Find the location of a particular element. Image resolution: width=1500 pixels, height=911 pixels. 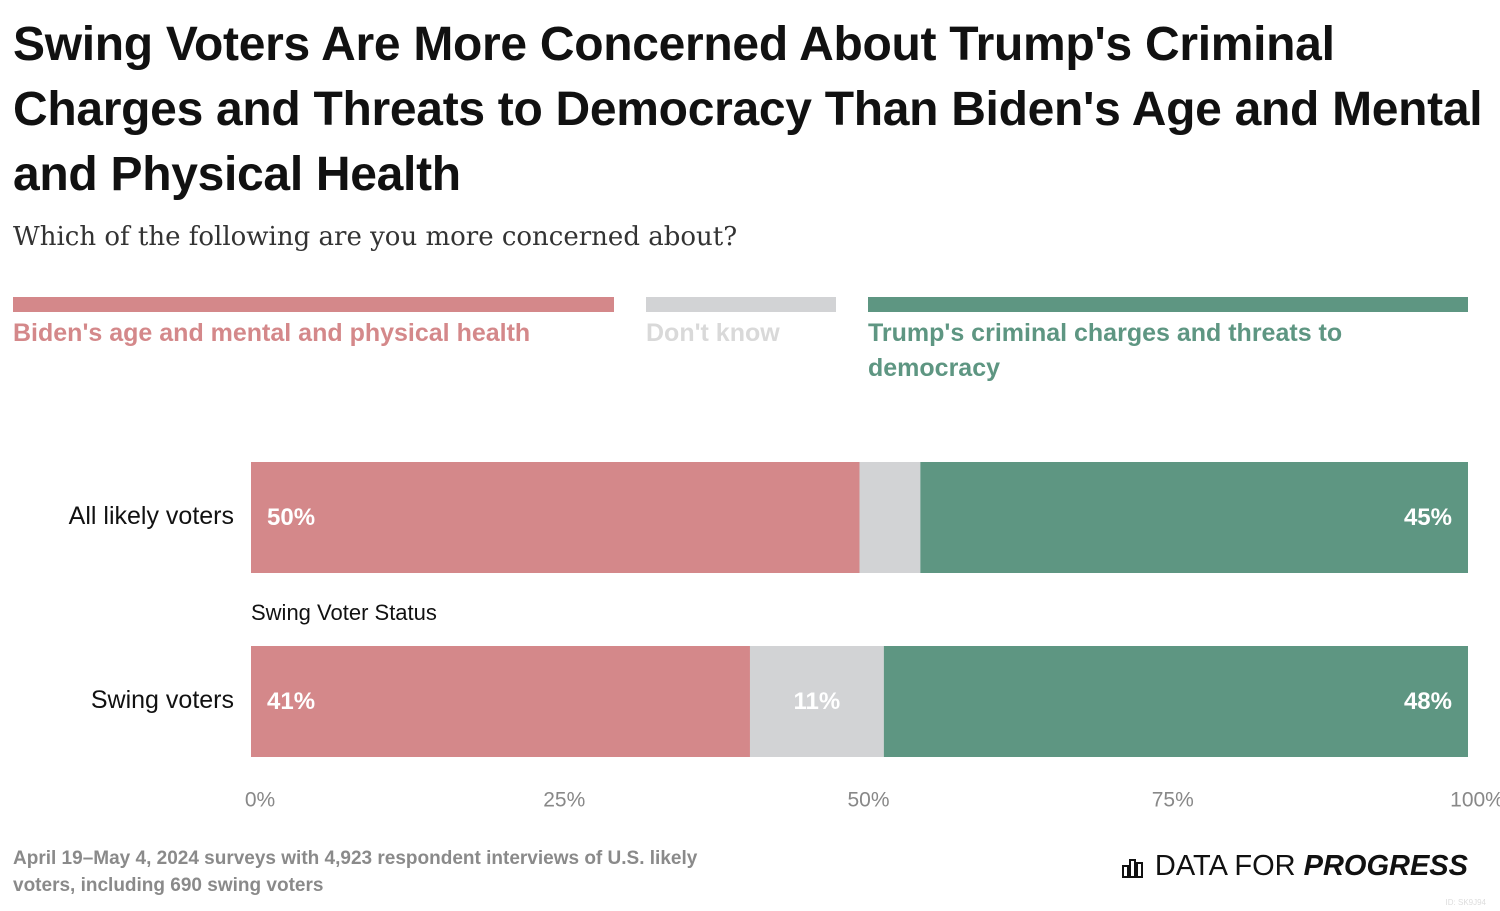

x-tick-label: 0% is located at coordinates (260, 800).